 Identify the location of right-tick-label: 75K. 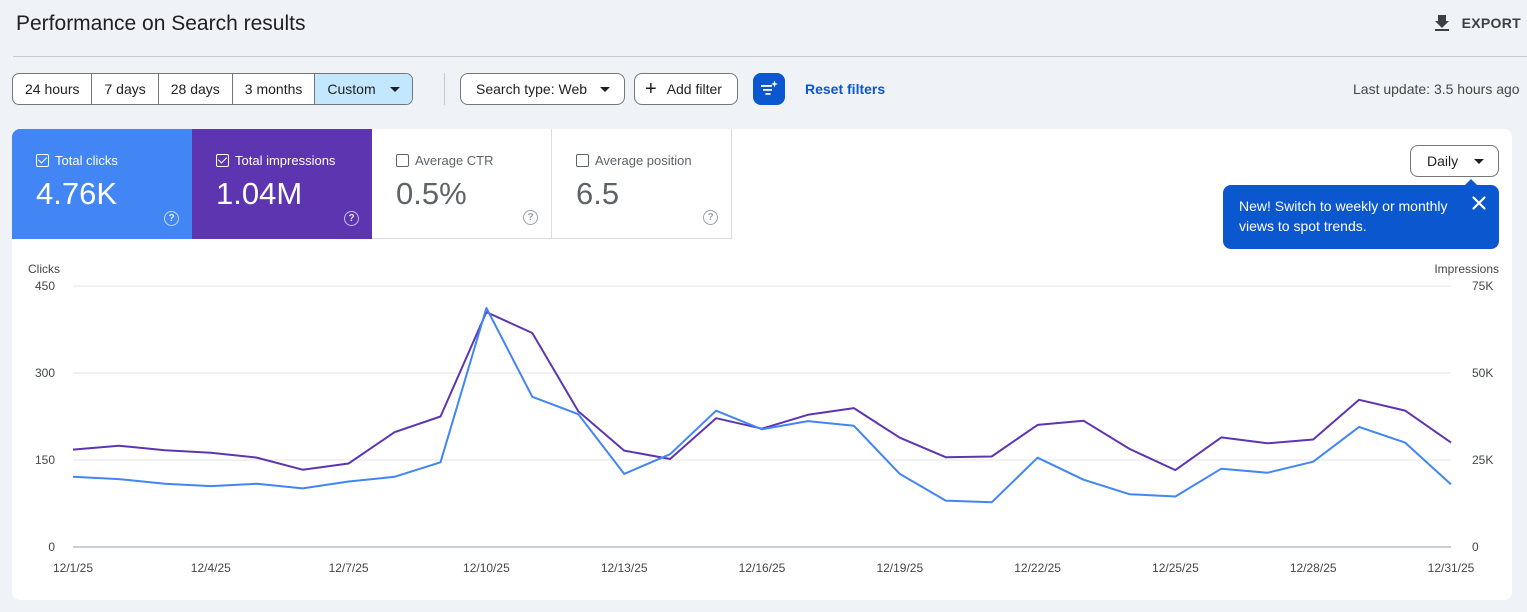
(1482, 286).